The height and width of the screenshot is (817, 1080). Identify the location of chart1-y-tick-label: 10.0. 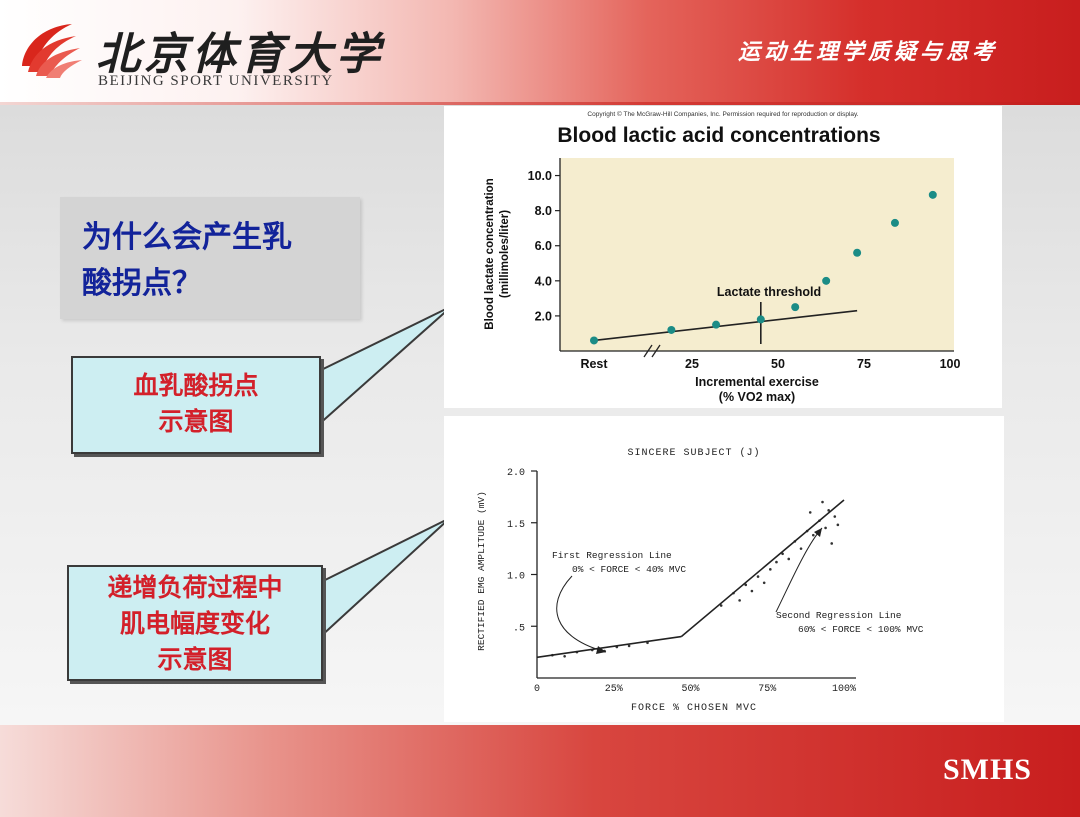
(540, 176).